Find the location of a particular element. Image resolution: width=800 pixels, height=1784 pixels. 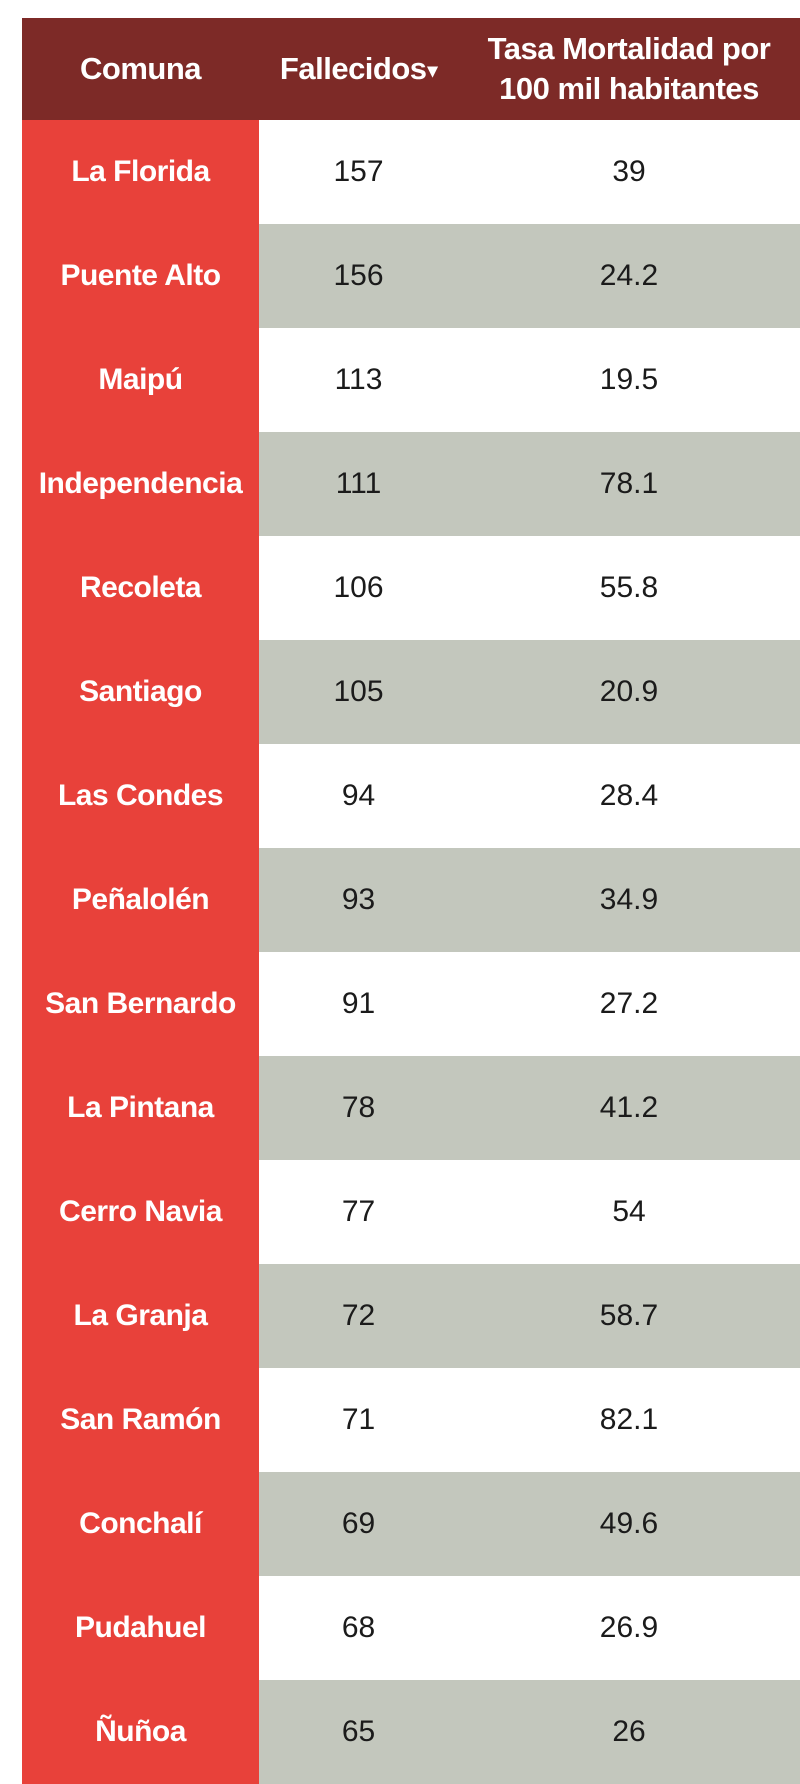

cell-comuna: Ñuñoa is located at coordinates (140, 1732).